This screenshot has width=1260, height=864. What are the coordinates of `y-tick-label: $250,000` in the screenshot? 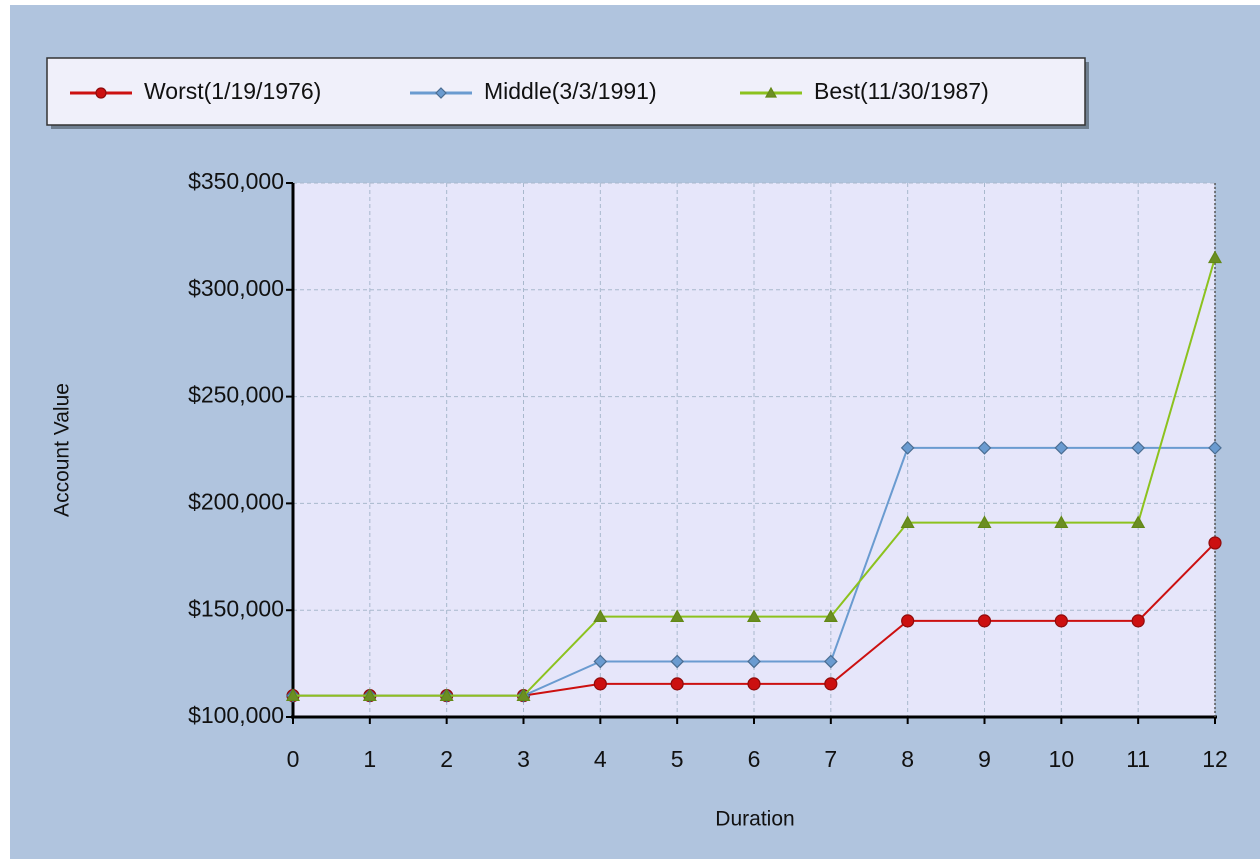 It's located at (236, 395).